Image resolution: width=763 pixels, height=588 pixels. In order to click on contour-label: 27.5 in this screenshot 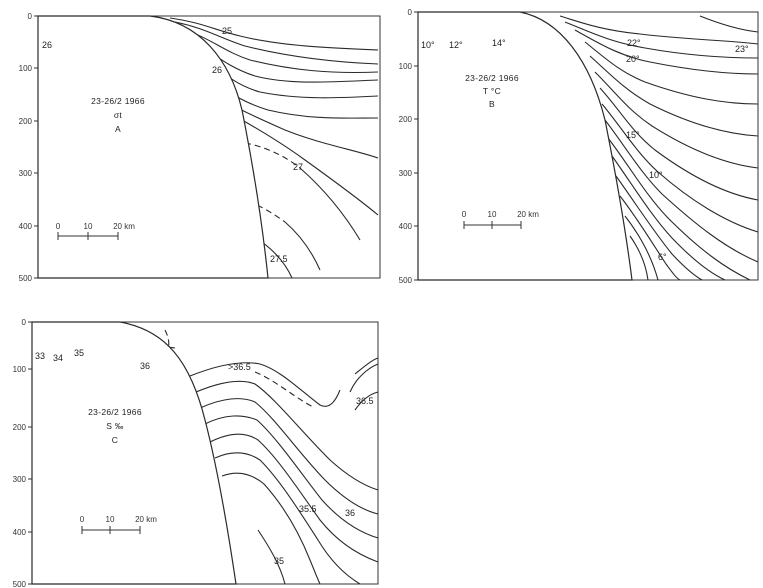, I will do `click(279, 259)`.